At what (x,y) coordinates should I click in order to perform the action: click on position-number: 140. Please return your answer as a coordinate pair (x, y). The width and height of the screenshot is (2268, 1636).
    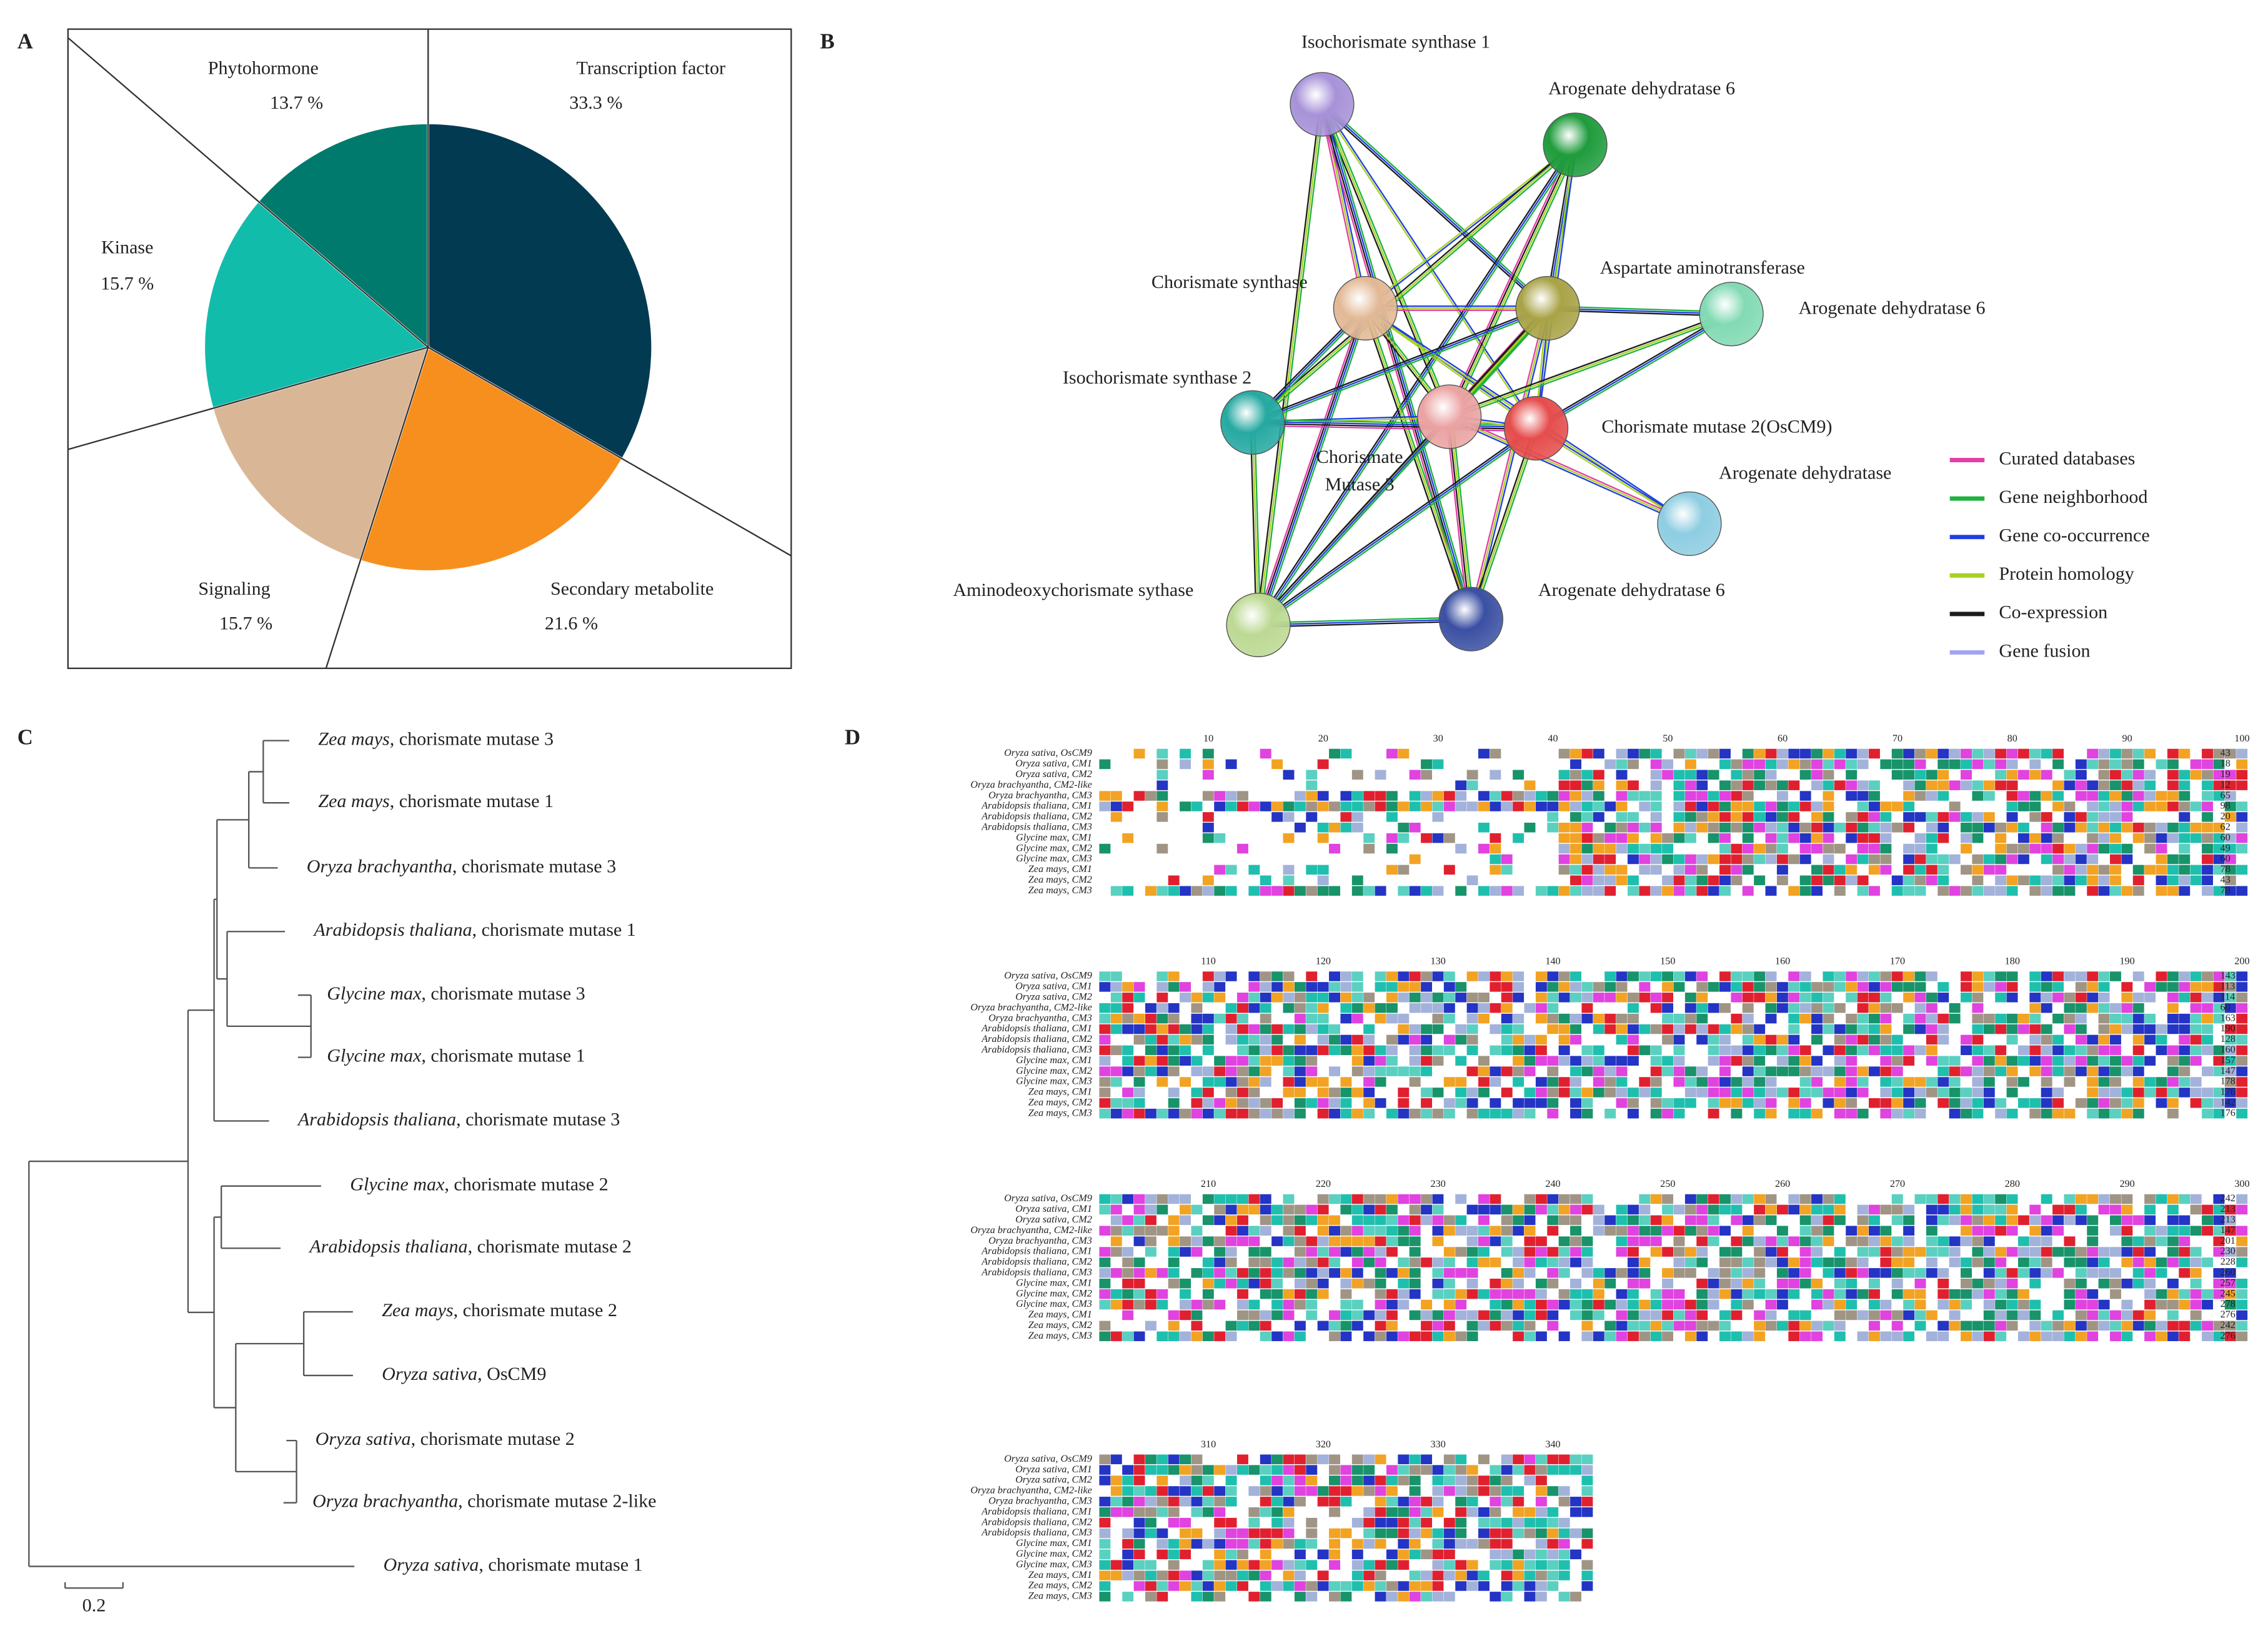
    Looking at the image, I should click on (1552, 961).